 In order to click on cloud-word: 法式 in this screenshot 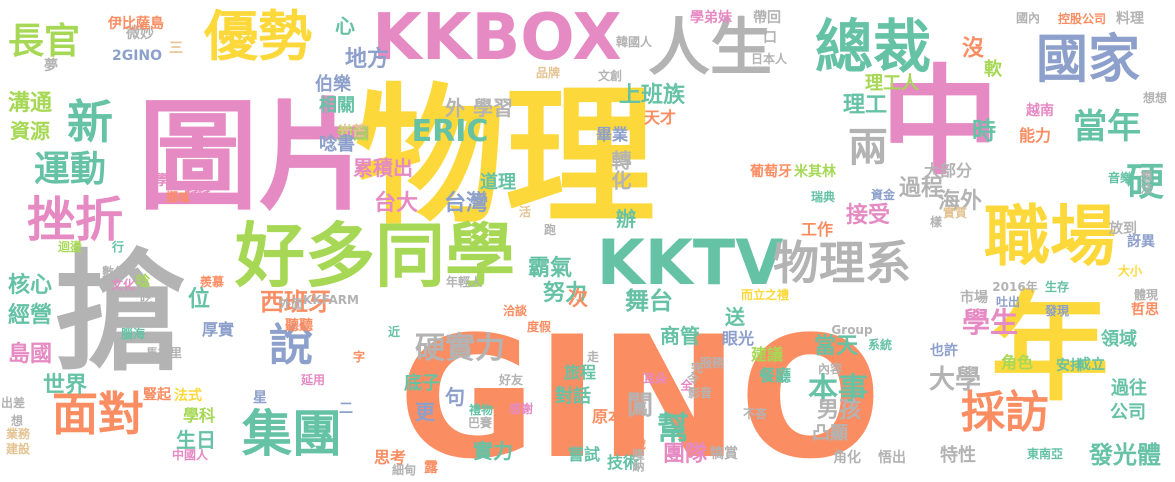, I will do `click(188, 396)`.